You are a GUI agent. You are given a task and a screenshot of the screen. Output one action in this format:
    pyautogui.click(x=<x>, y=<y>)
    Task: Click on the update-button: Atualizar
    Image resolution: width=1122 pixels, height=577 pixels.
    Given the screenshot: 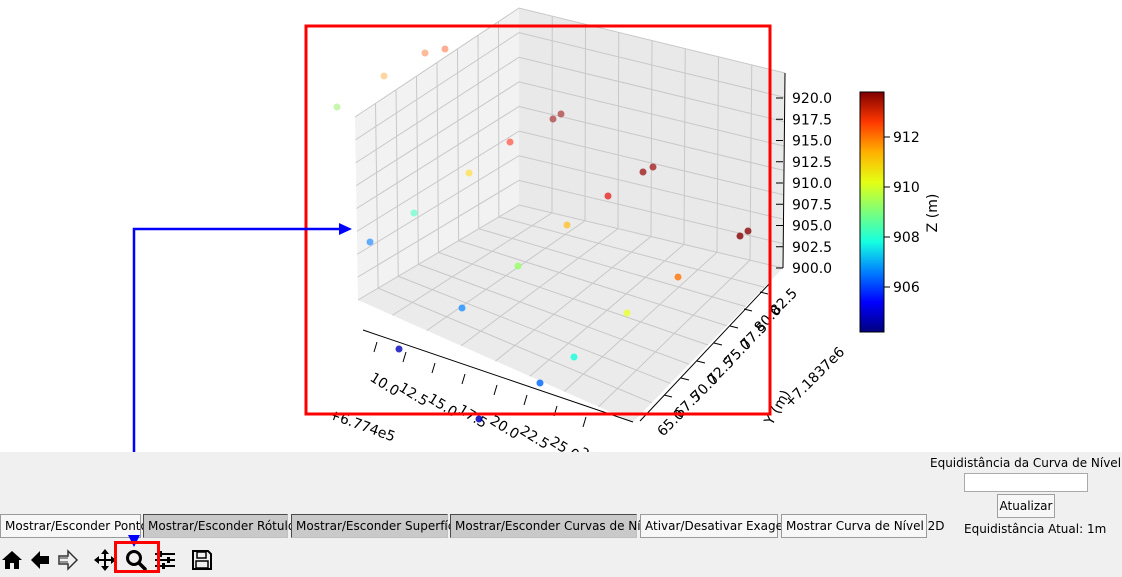 What is the action you would take?
    pyautogui.click(x=1026, y=506)
    